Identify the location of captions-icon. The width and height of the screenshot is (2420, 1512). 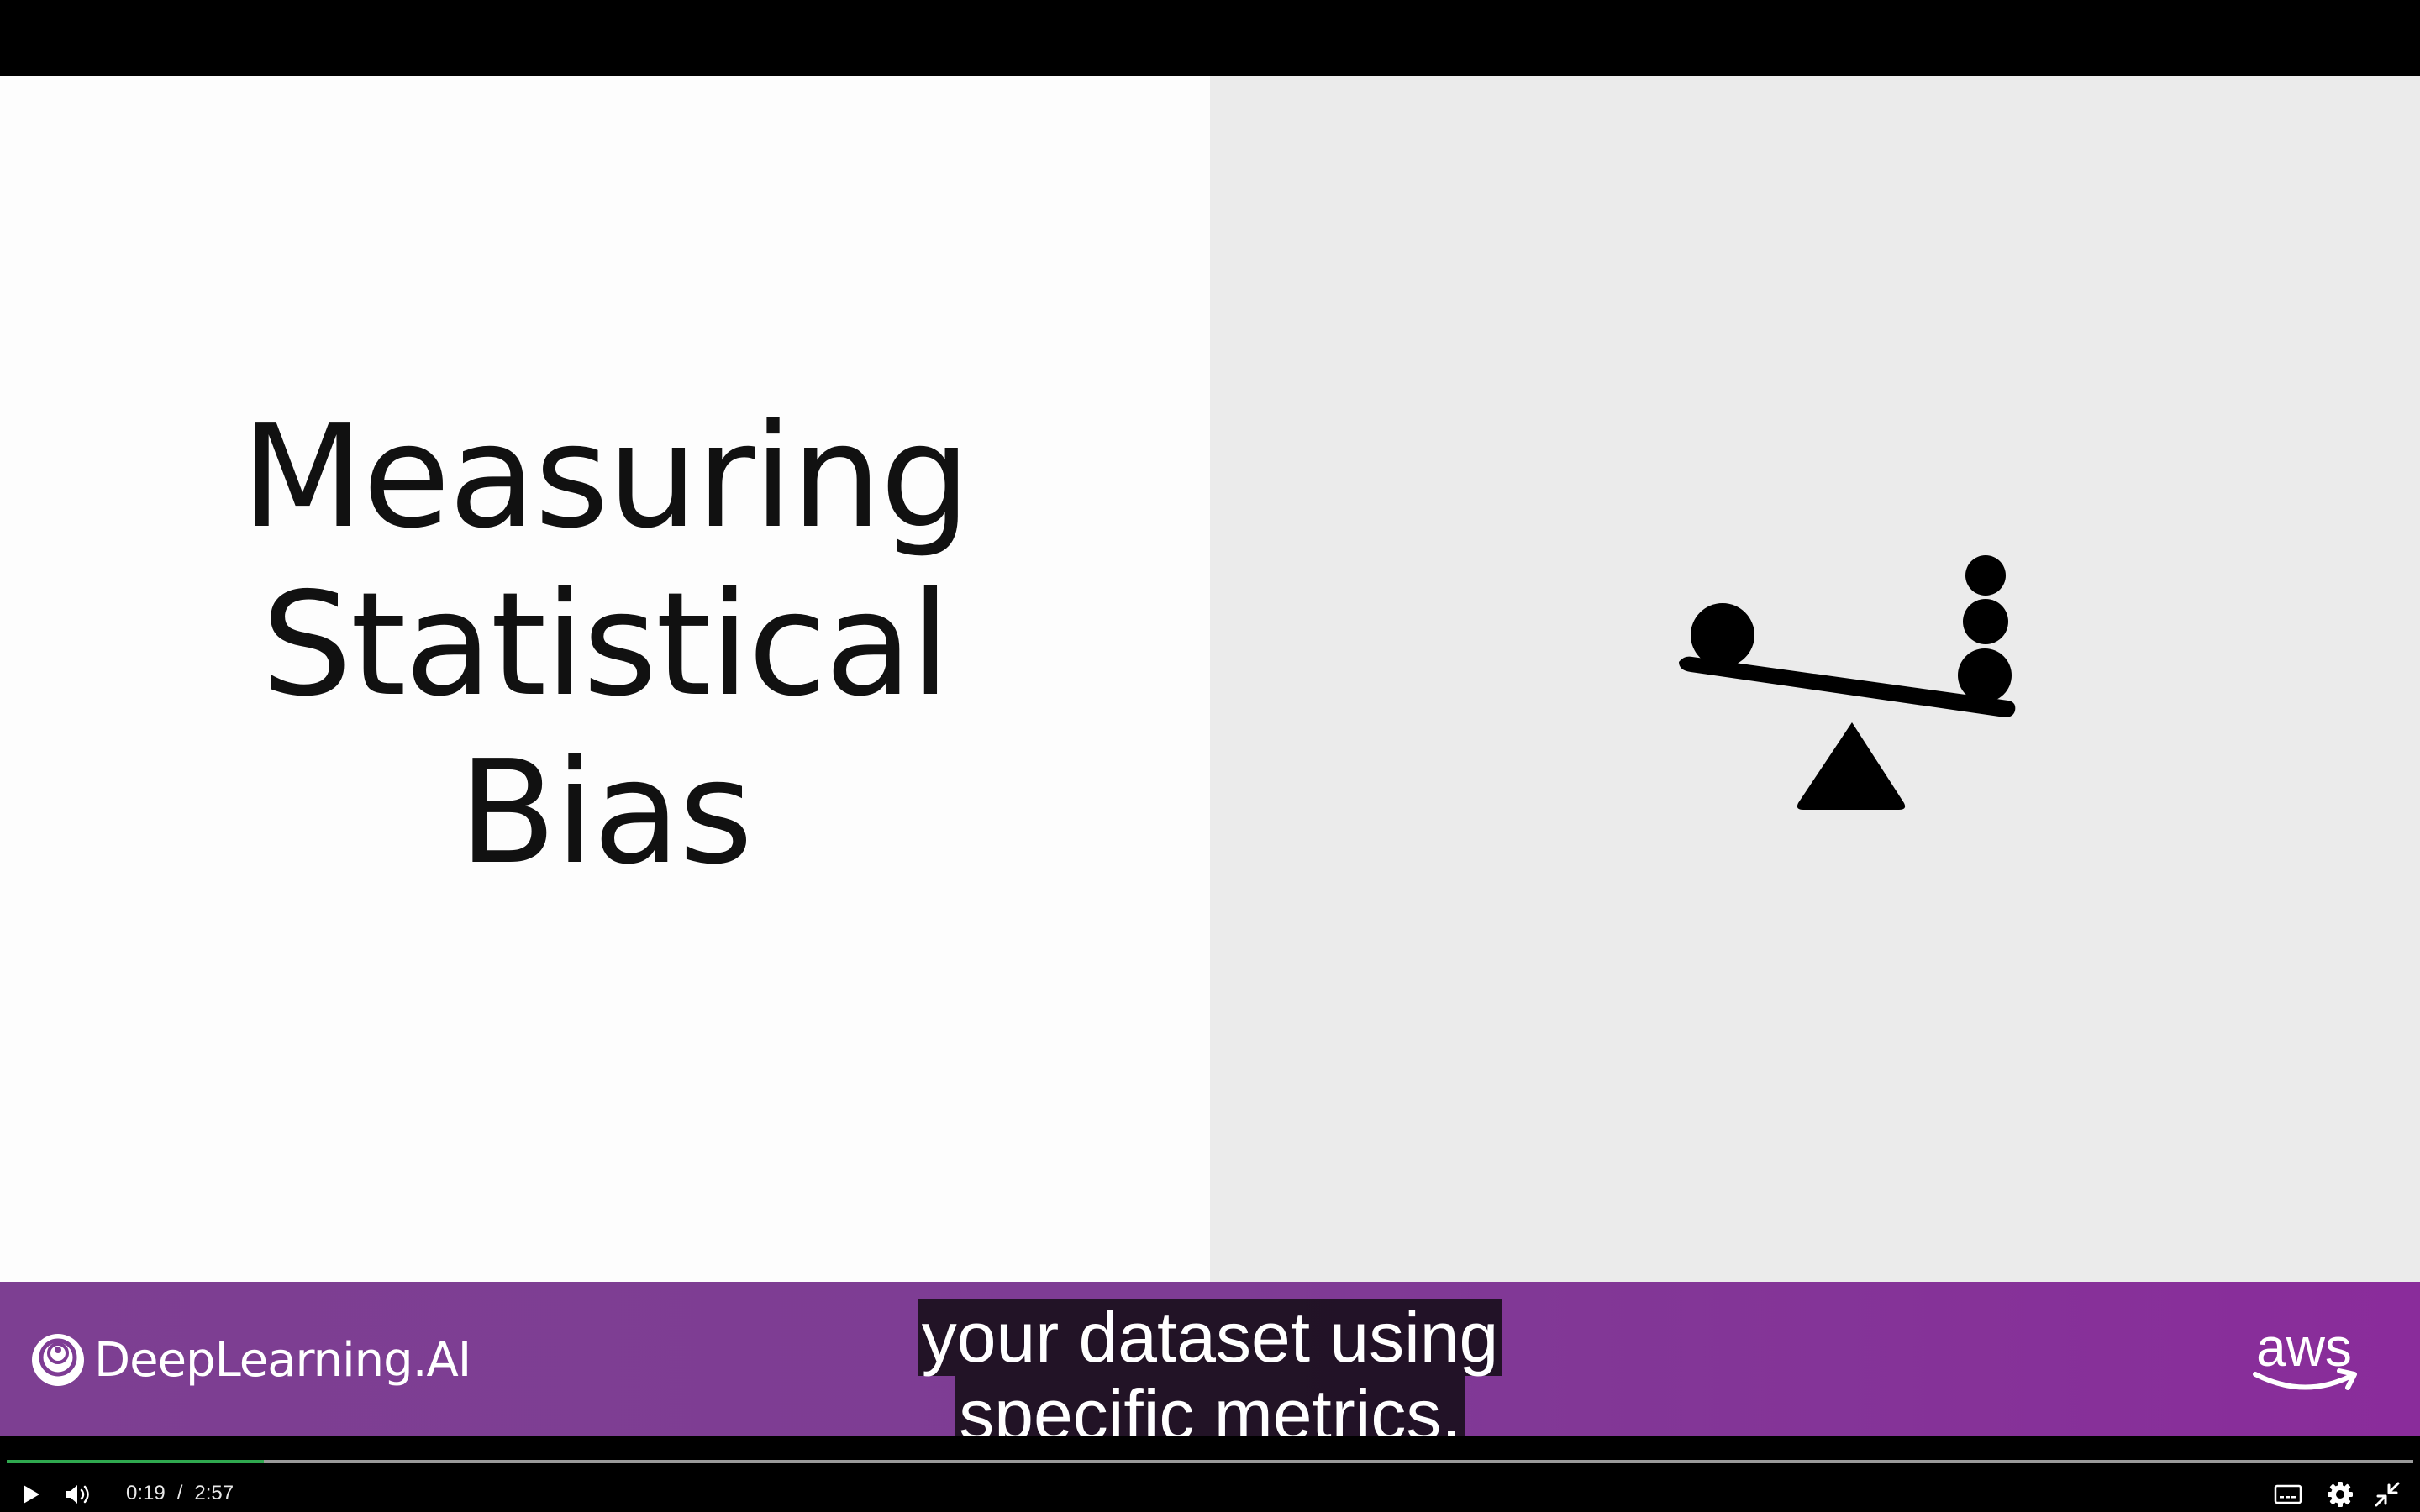
(2288, 1494).